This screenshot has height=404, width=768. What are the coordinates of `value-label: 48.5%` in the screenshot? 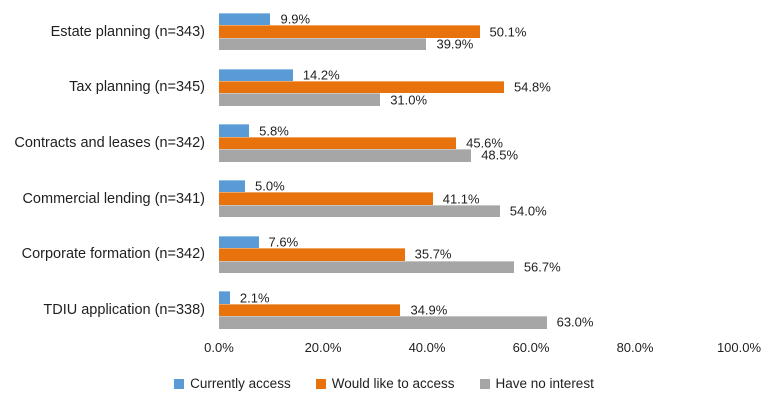 It's located at (500, 155).